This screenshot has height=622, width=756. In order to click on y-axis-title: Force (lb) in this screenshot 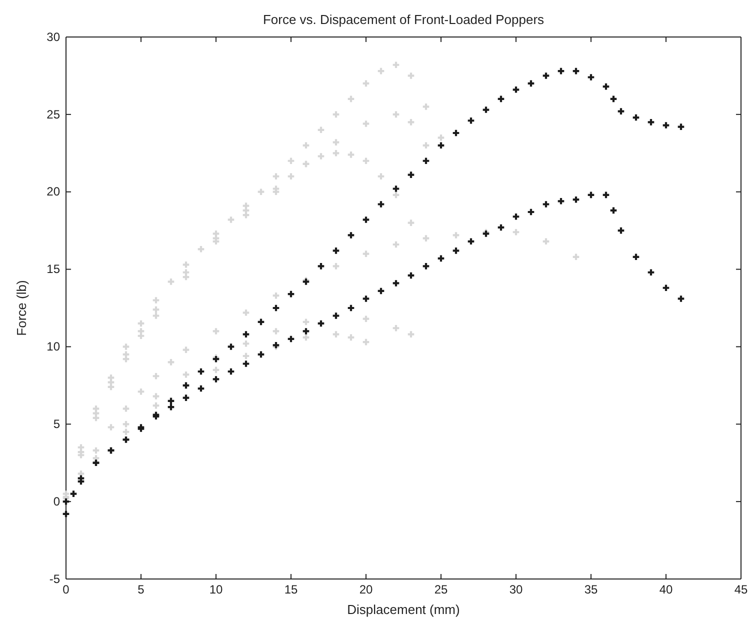, I will do `click(21, 308)`.